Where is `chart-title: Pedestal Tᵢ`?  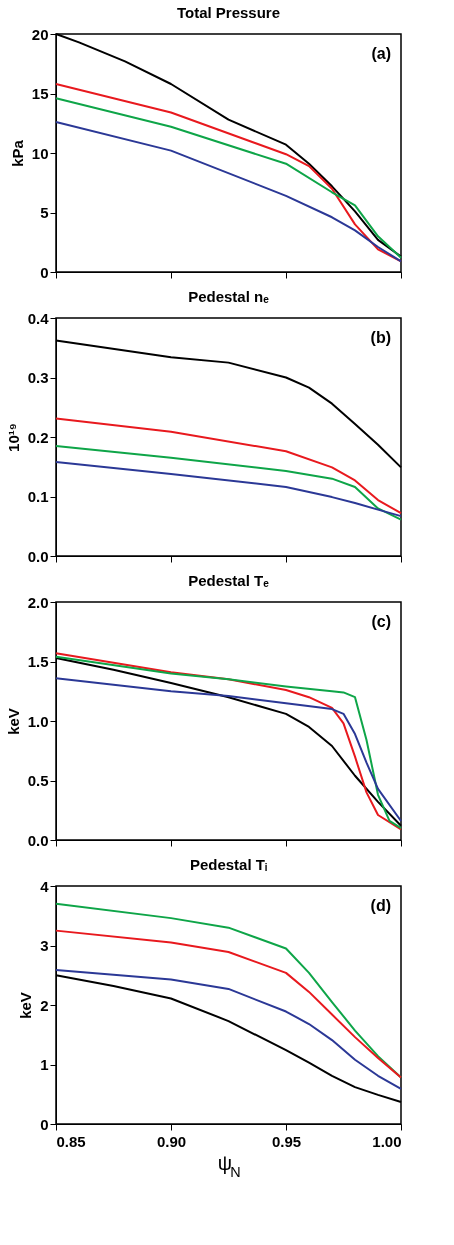
chart-title: Pedestal Tᵢ is located at coordinates (228, 864).